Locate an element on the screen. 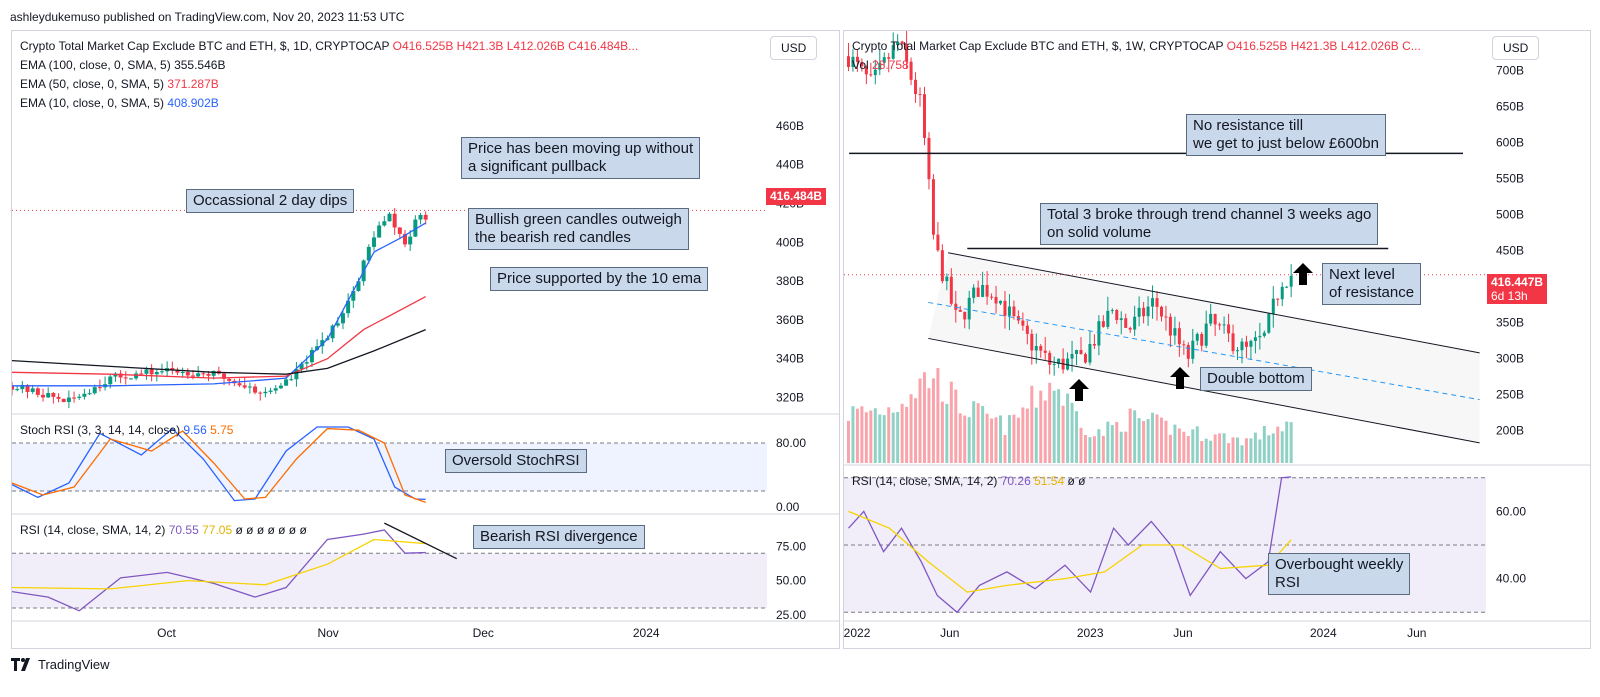  weekly-rsi-label: RSI (14, close, SMA, 14, 2) is located at coordinates (925, 481).